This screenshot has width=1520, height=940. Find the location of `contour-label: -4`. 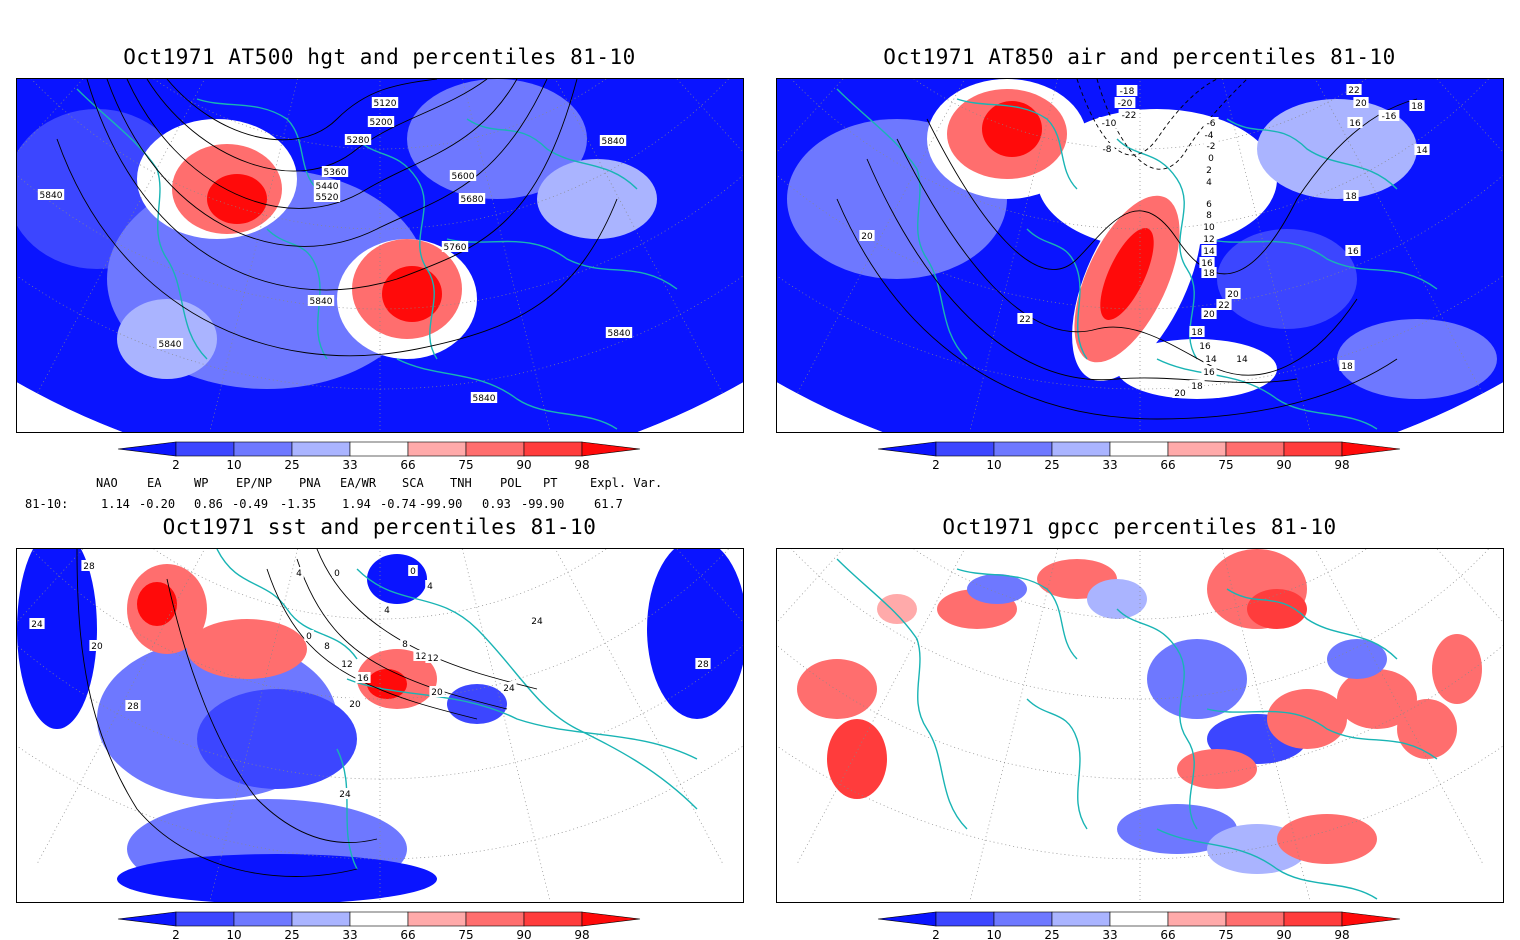

contour-label: -4 is located at coordinates (1209, 136).